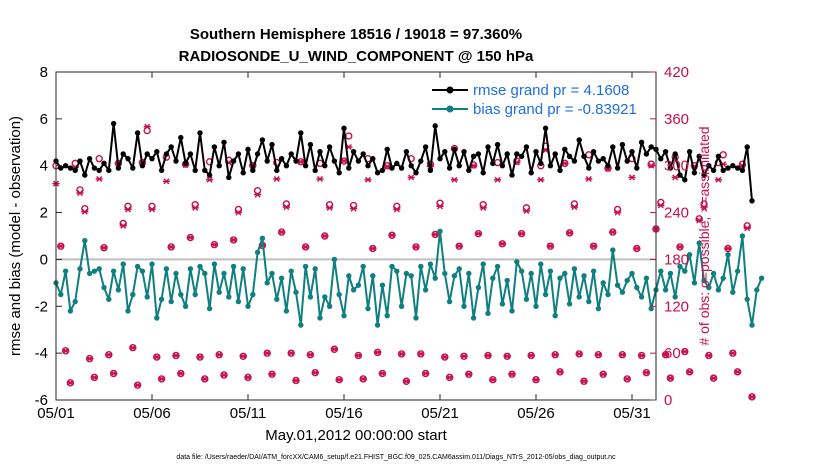 The image size is (830, 470). Describe the element at coordinates (44, 259) in the screenshot. I see `y-left-tick-label: 0` at that location.